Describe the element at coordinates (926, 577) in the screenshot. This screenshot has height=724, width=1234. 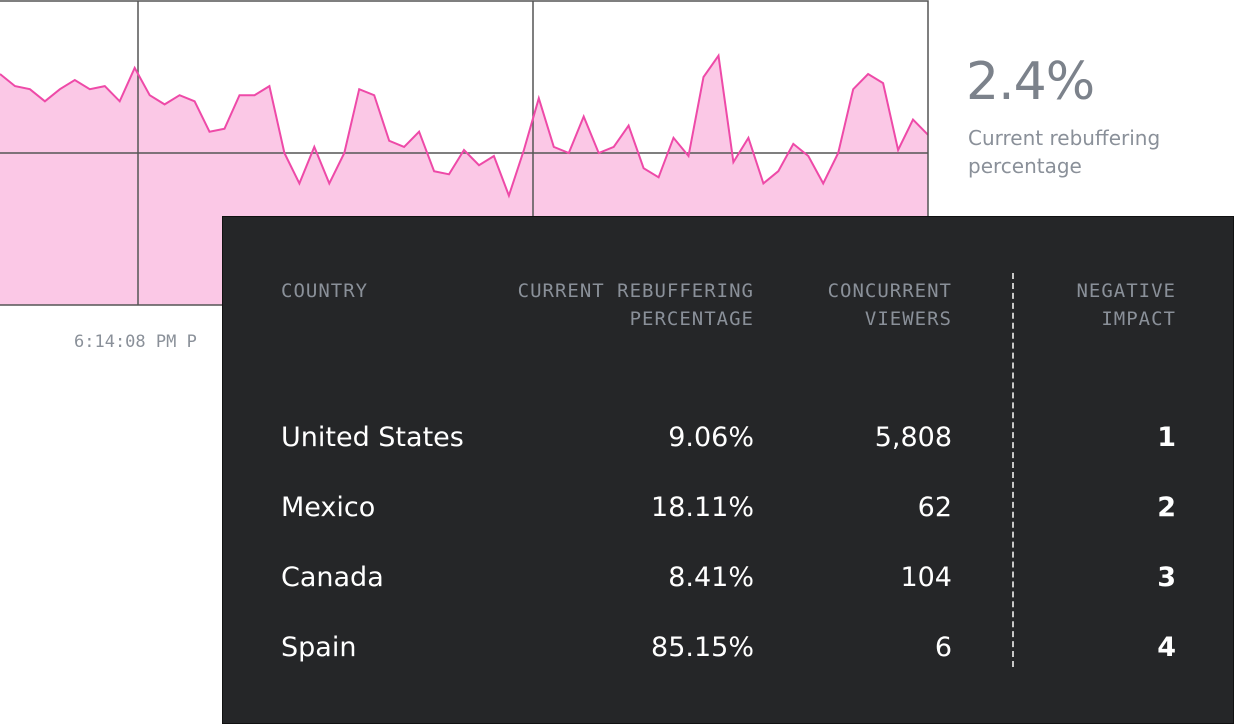
I see `cell-value: 104` at that location.